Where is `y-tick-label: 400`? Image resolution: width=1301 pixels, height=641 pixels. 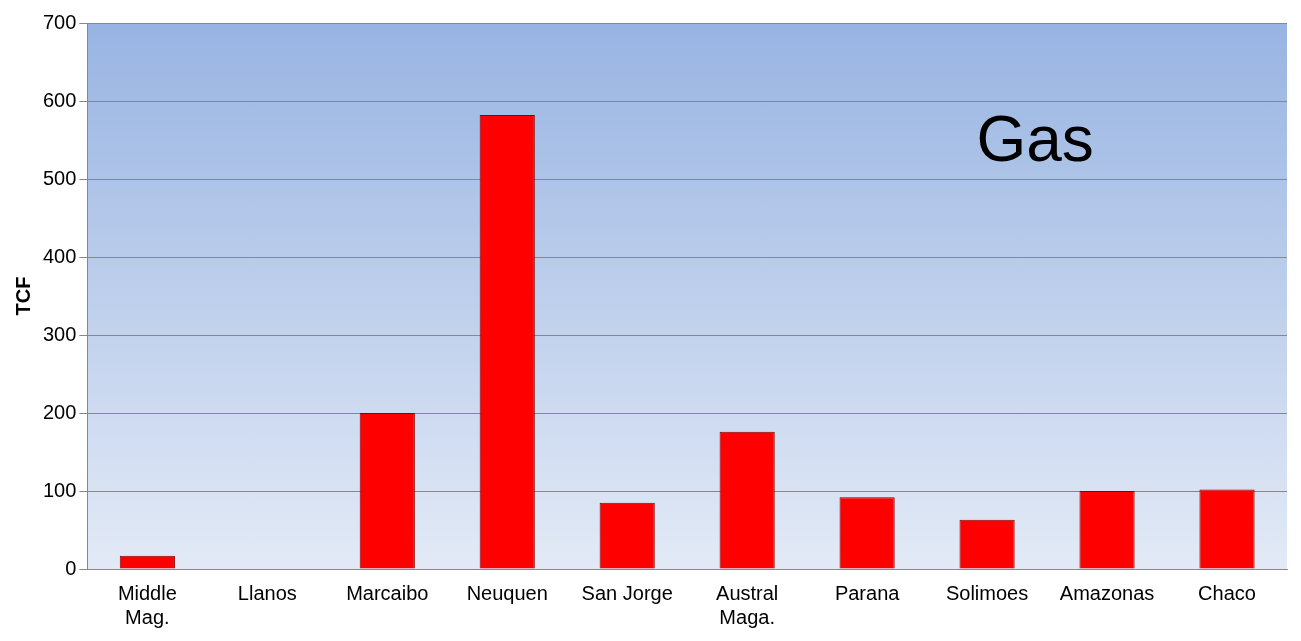
y-tick-label: 400 is located at coordinates (59, 255).